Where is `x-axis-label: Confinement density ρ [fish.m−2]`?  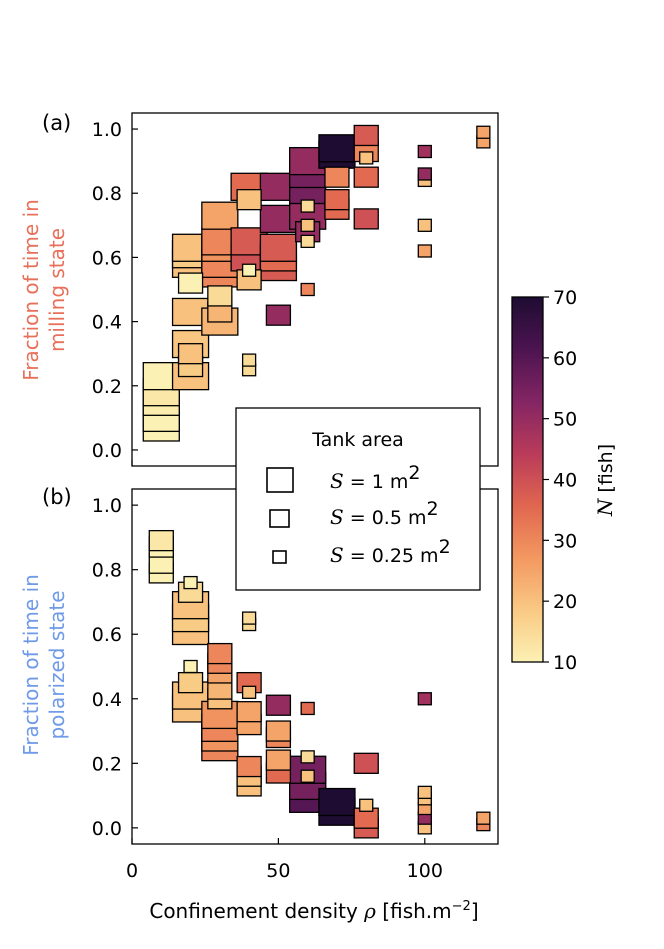 x-axis-label: Confinement density ρ [fish.m−2] is located at coordinates (313, 911).